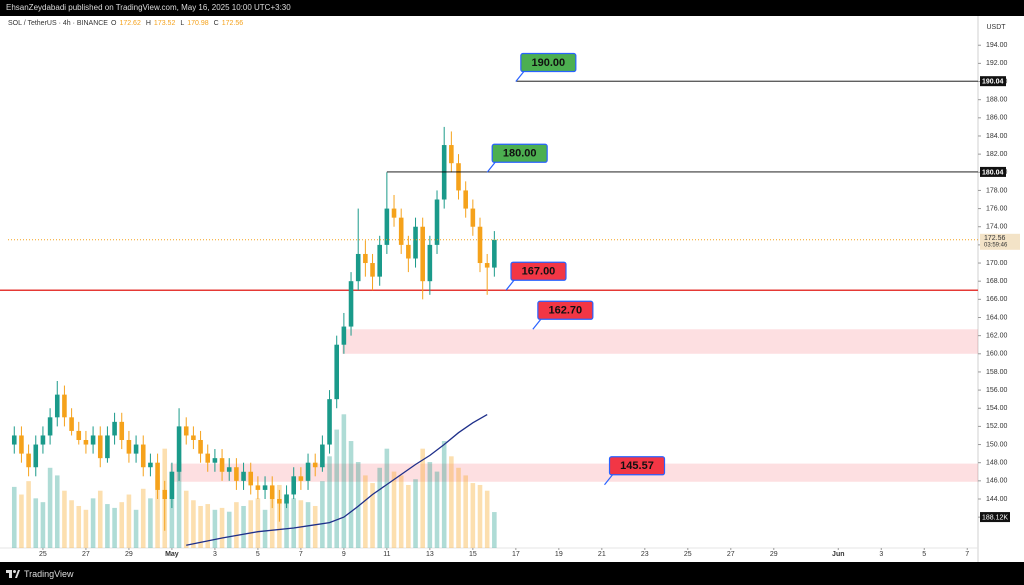 Image resolution: width=1024 pixels, height=585 pixels. I want to click on annotation-text: 167.00, so click(539, 272).